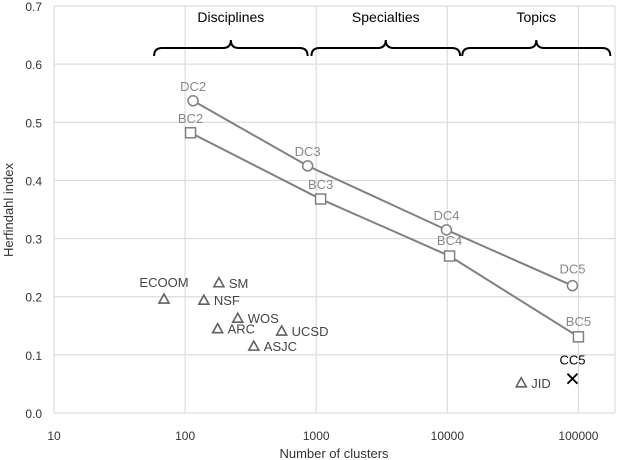 The width and height of the screenshot is (620, 460). I want to click on data-label: ARC, so click(241, 329).